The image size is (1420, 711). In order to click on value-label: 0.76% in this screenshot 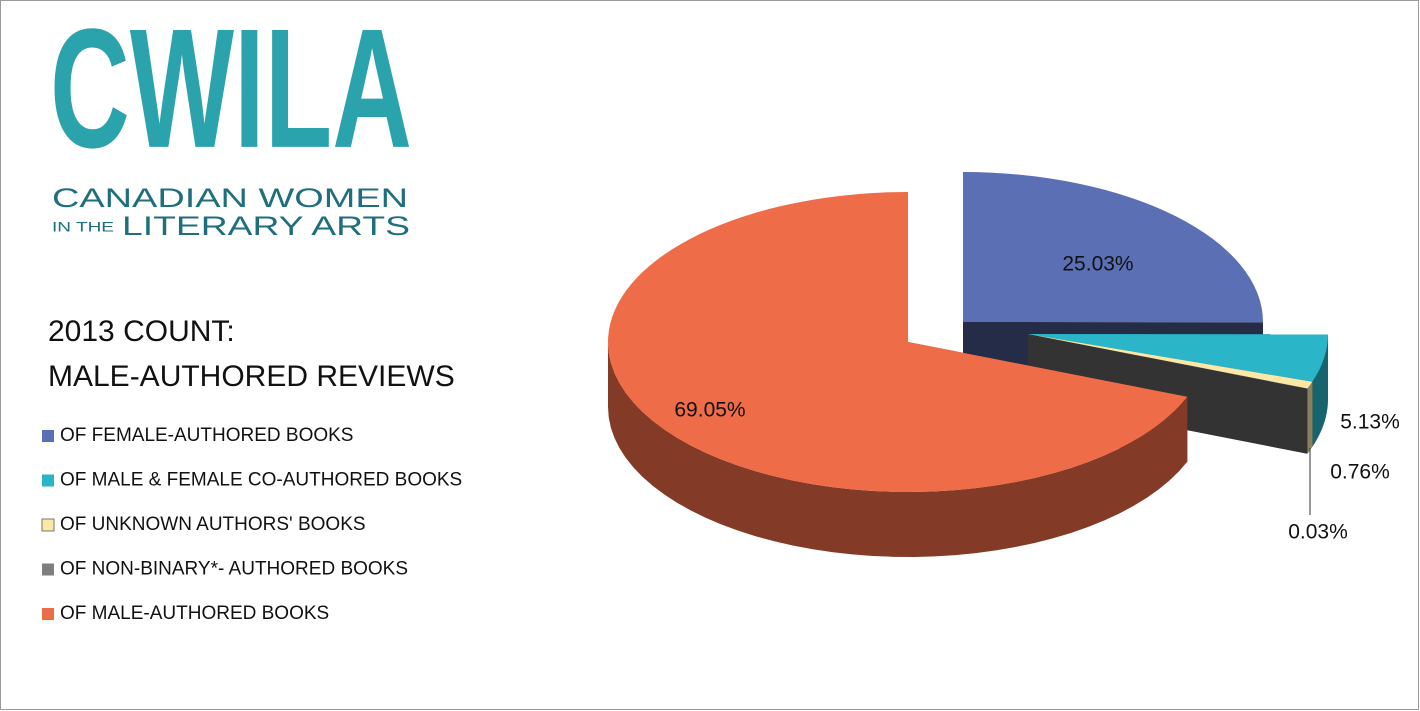, I will do `click(1360, 472)`.